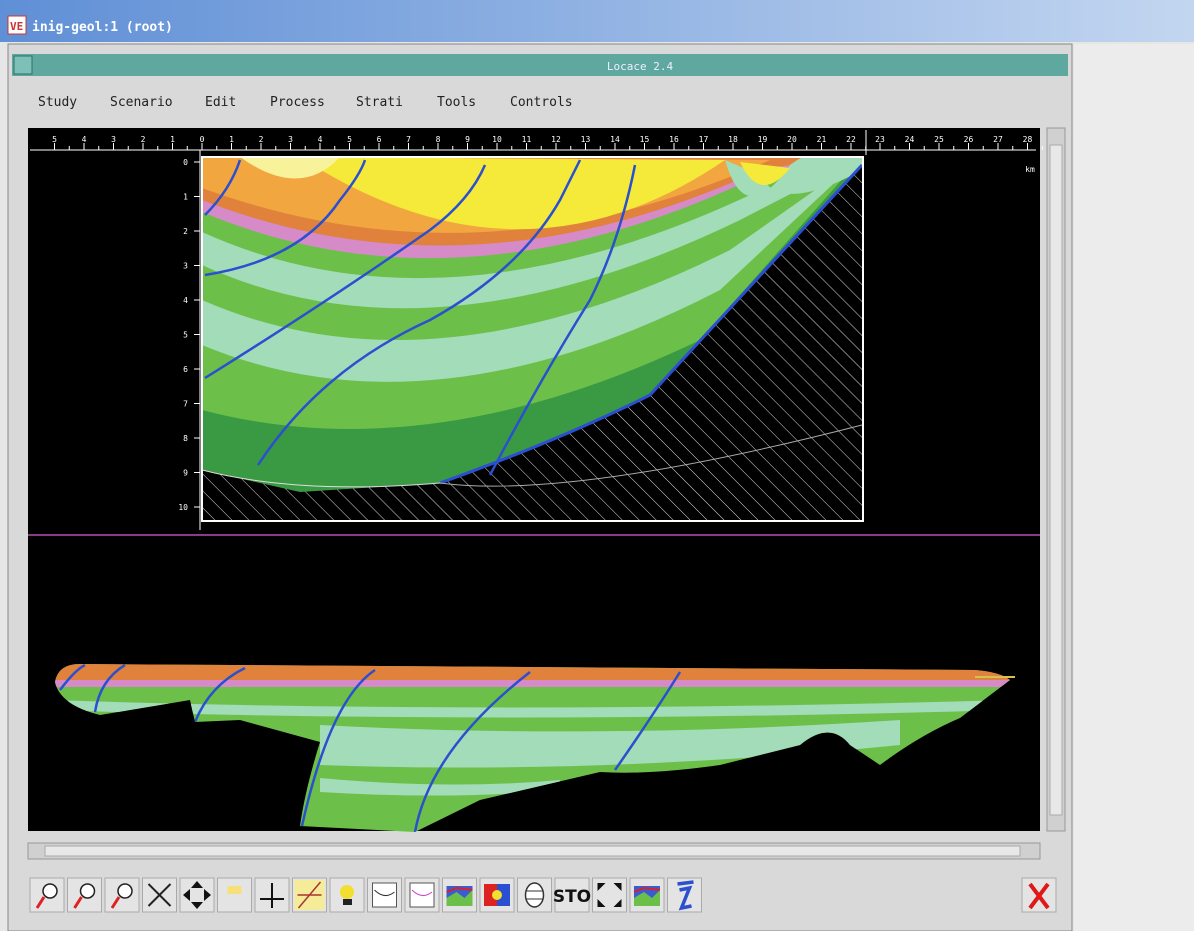 The height and width of the screenshot is (931, 1194). Describe the element at coordinates (939, 139) in the screenshot. I see `ruler-label: 25` at that location.